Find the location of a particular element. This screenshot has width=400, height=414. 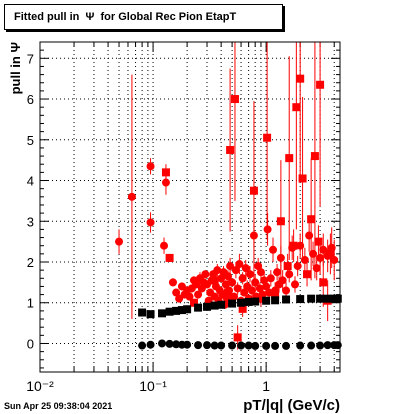

series-mean-black-circles-circle is located at coordinates (240, 344).